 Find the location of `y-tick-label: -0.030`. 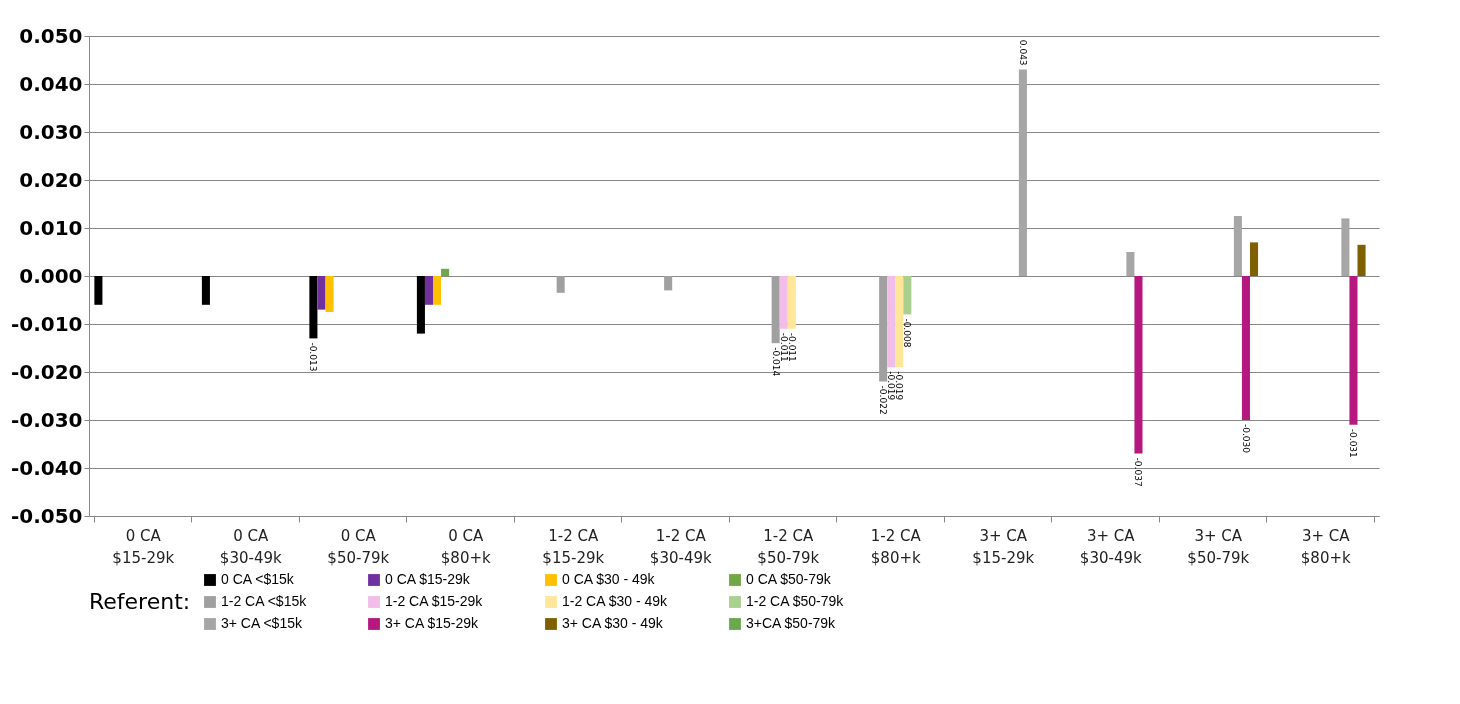

y-tick-label: -0.030 is located at coordinates (46, 419).